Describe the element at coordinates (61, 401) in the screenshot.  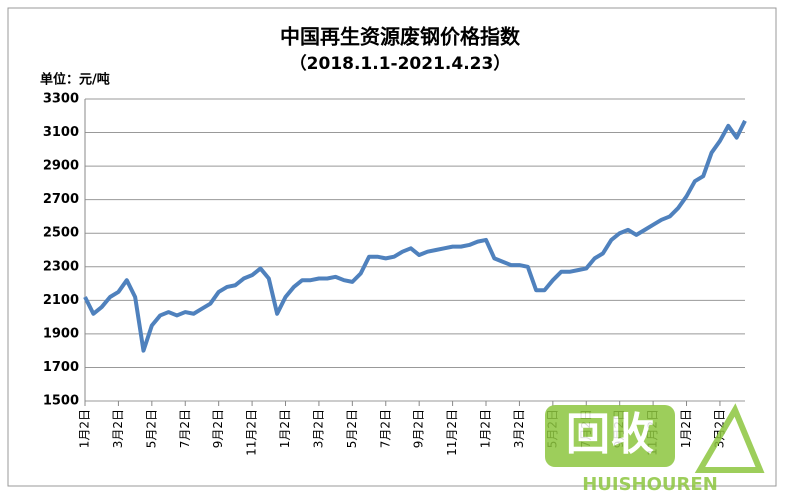
I see `y-tick-label: 1500` at that location.